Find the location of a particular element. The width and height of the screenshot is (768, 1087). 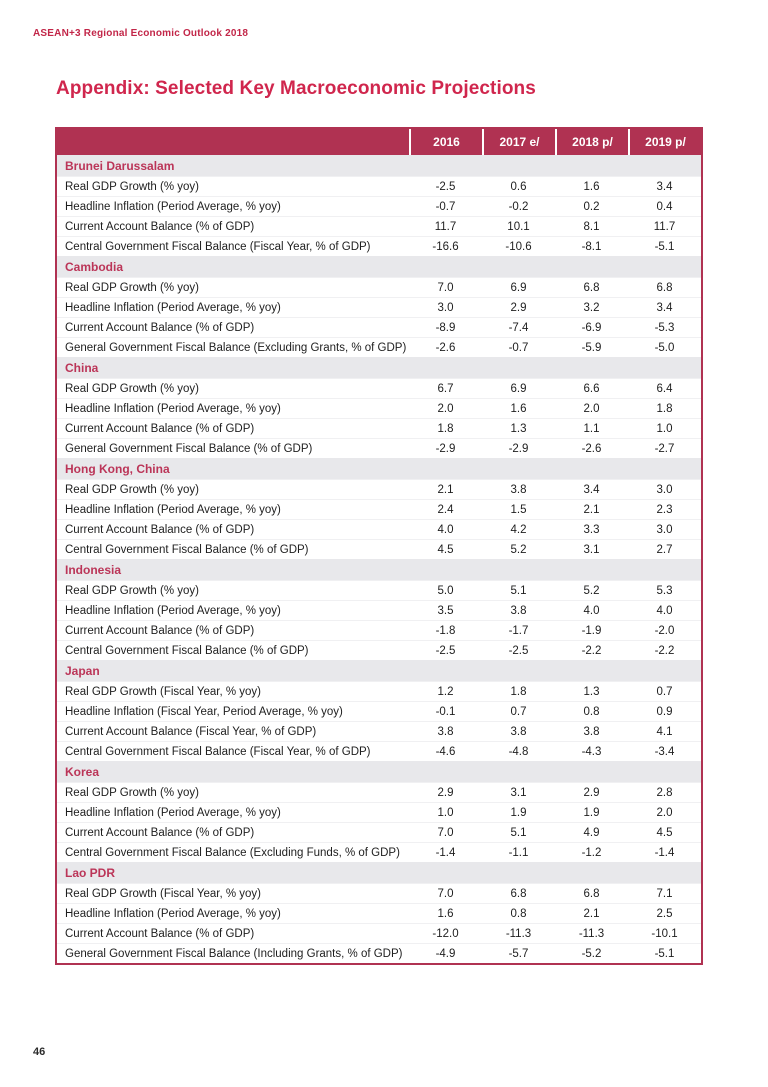

value-cell: -4.8 is located at coordinates (518, 751).